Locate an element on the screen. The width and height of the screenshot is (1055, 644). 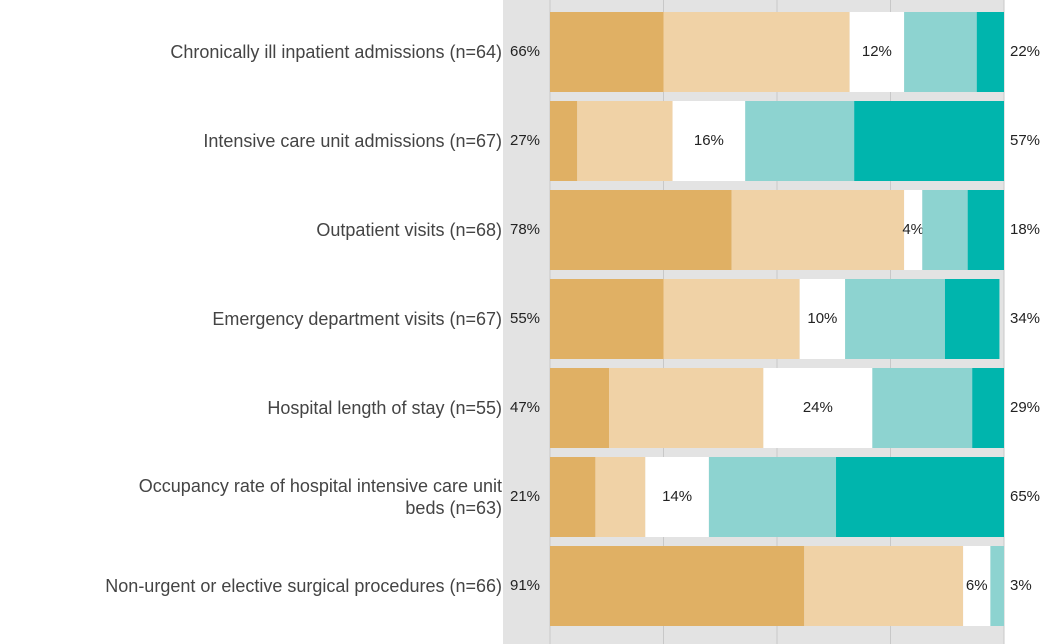
left-total-label: 47% is located at coordinates (525, 407).